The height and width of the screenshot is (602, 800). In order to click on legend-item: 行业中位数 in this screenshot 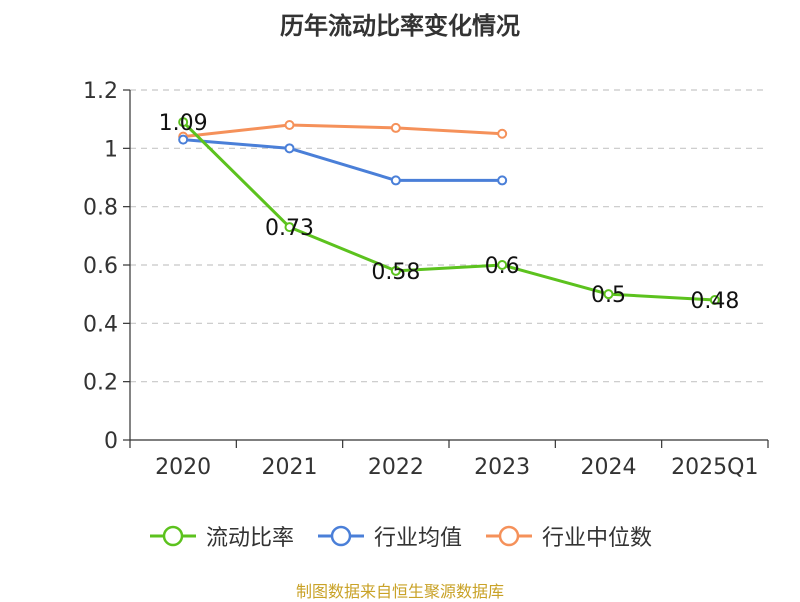, I will do `click(568, 536)`.